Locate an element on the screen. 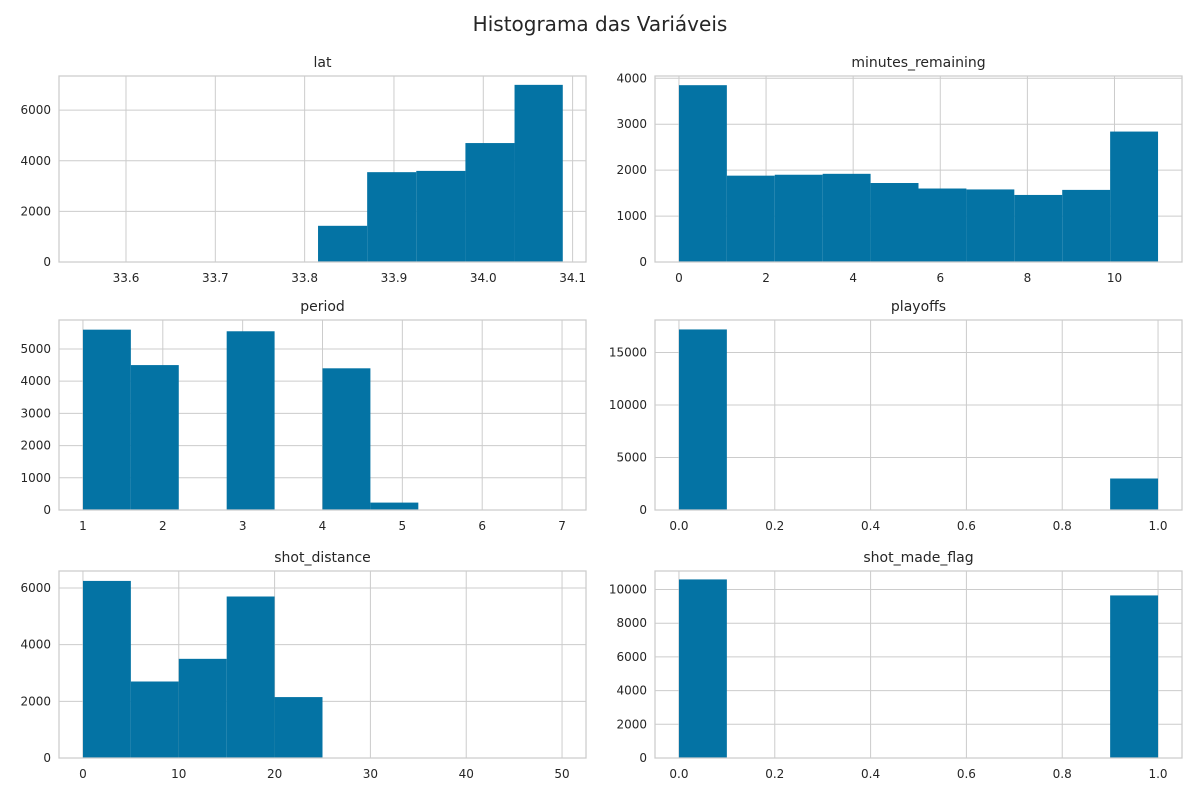 This screenshot has width=1200, height=800. chart-1-x-tick-label: 33.8 is located at coordinates (304, 278).